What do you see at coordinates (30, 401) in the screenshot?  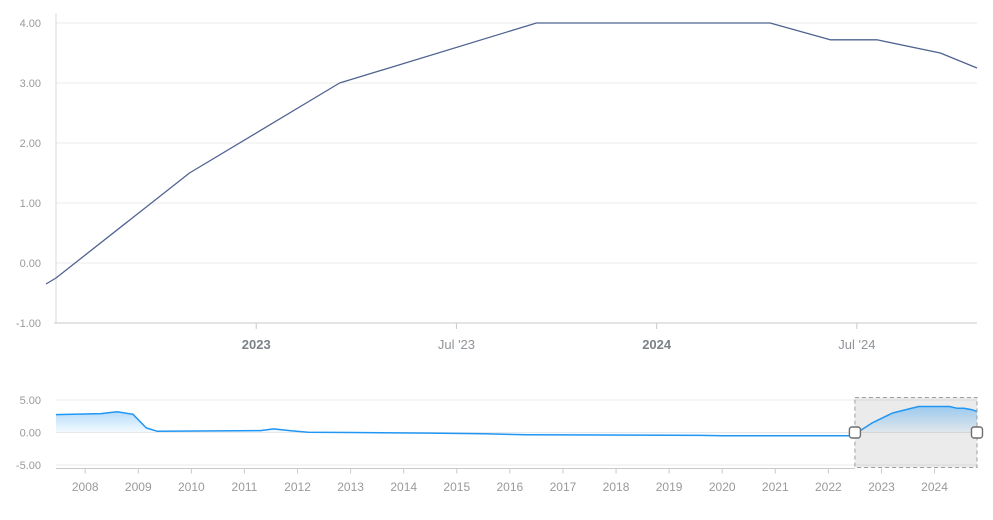 I see `navigator-y-axis-label: 5.00` at bounding box center [30, 401].